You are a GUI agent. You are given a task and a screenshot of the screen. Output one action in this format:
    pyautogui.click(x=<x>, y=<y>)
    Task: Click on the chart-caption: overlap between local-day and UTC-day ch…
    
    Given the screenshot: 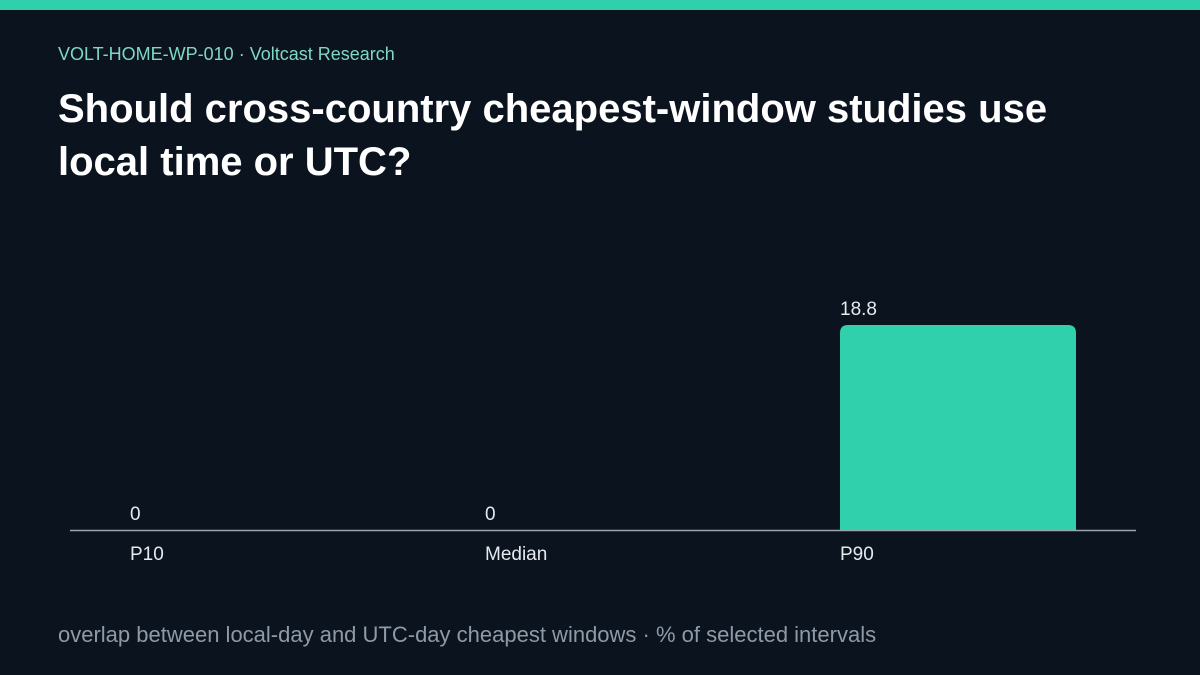 What is the action you would take?
    pyautogui.click(x=467, y=634)
    